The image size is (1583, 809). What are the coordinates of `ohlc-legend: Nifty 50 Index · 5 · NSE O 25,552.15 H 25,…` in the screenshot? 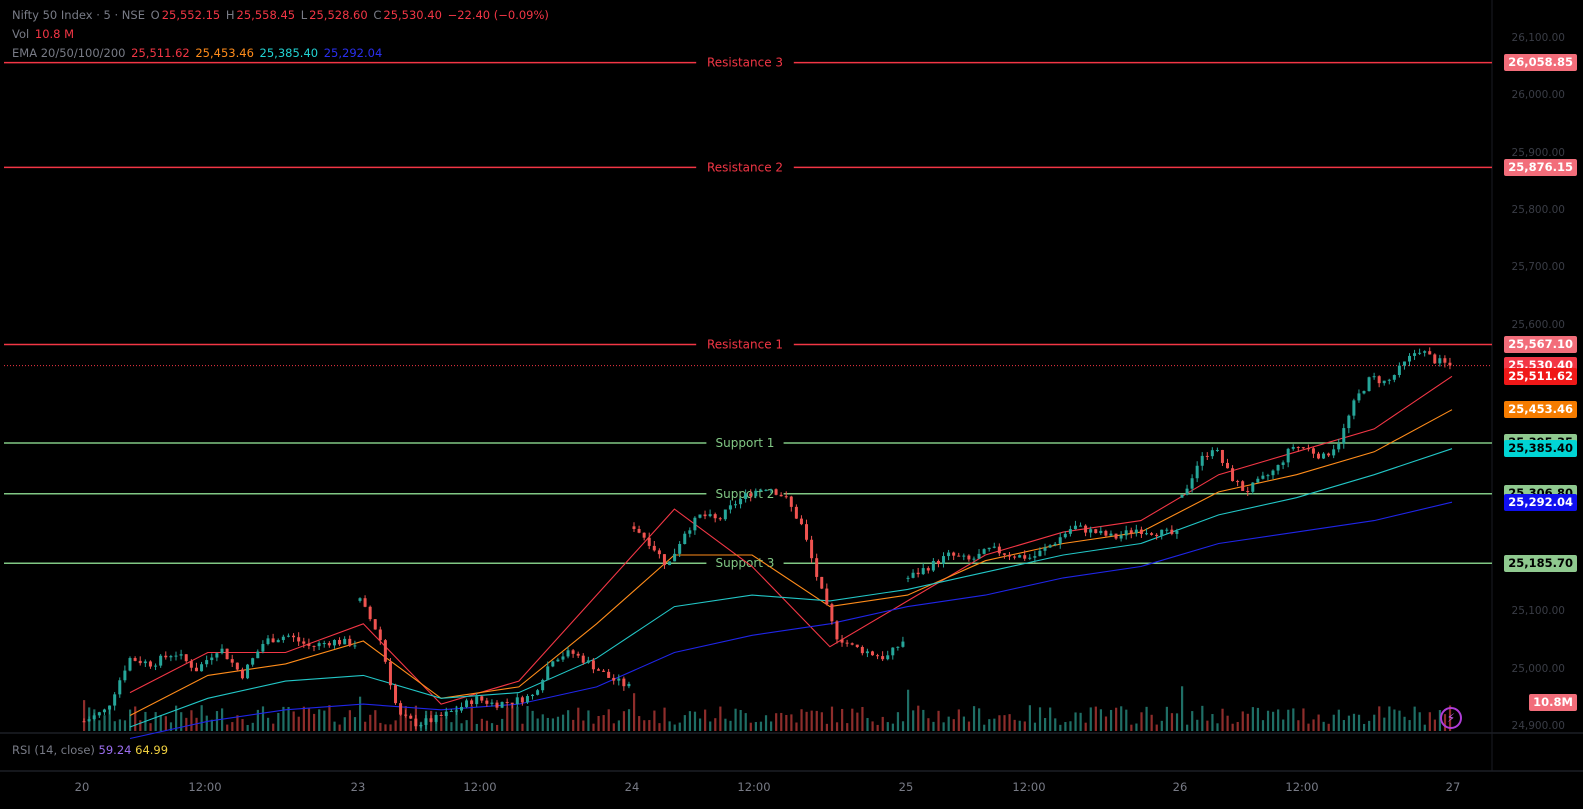 It's located at (281, 15).